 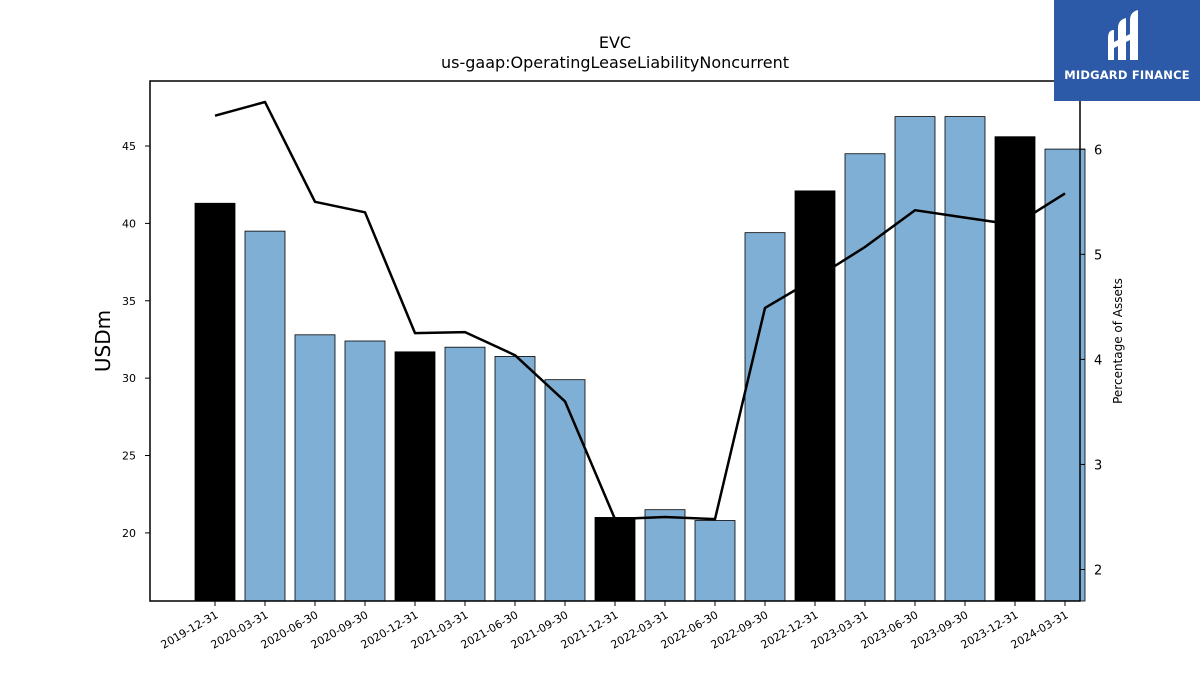 What do you see at coordinates (129, 146) in the screenshot?
I see `y-tick-label: 45` at bounding box center [129, 146].